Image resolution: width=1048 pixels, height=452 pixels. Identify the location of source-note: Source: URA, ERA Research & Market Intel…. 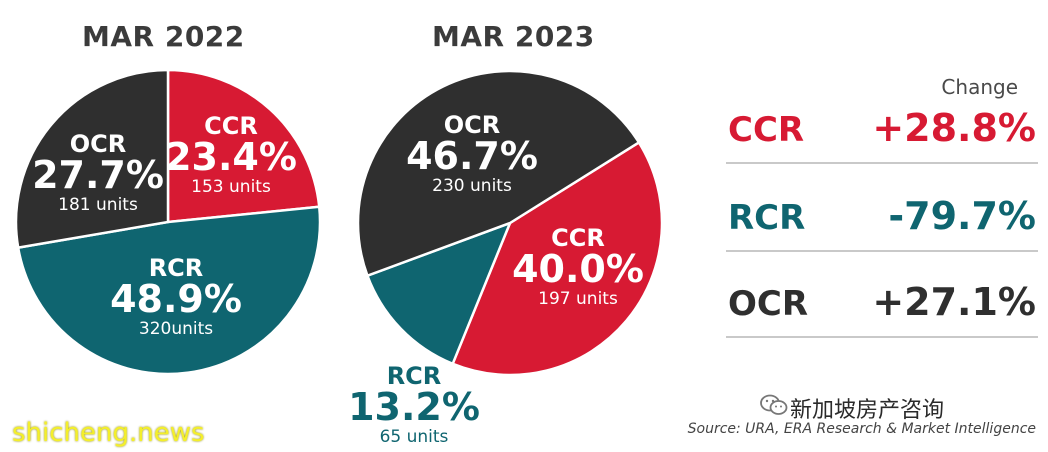
(861, 429).